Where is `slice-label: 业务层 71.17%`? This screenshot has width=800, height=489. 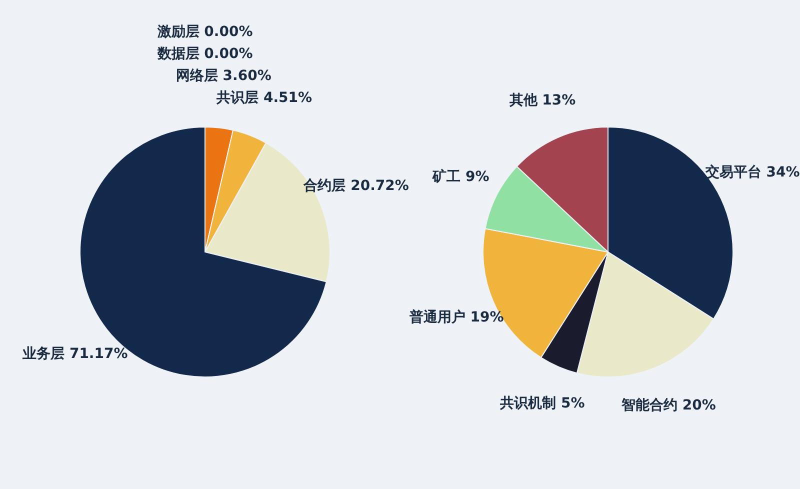 slice-label: 业务层 71.17% is located at coordinates (75, 354).